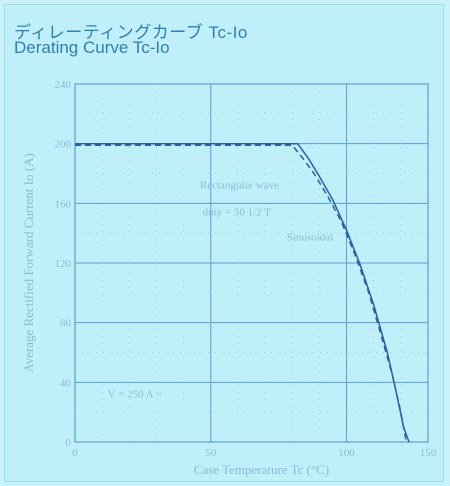  I want to click on chart-title-en: Derating Curve Tc-Io, so click(92, 47).